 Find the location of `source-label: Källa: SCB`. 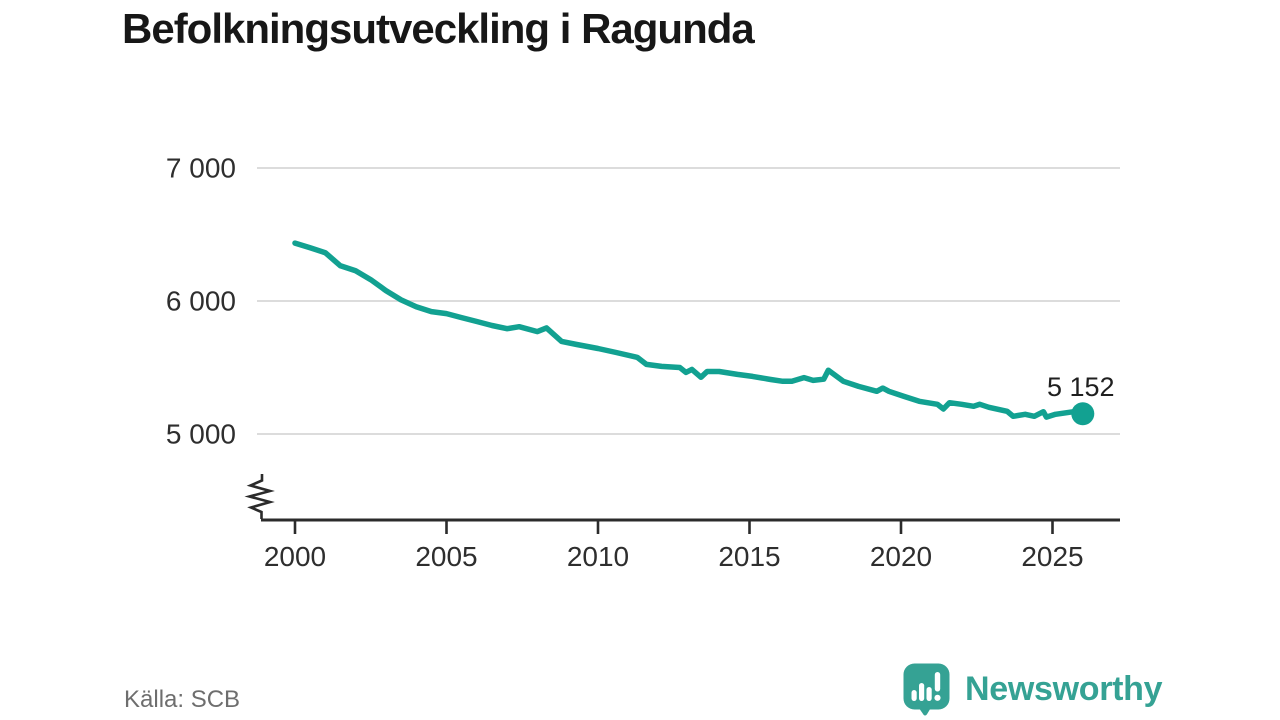

source-label: Källa: SCB is located at coordinates (182, 699).